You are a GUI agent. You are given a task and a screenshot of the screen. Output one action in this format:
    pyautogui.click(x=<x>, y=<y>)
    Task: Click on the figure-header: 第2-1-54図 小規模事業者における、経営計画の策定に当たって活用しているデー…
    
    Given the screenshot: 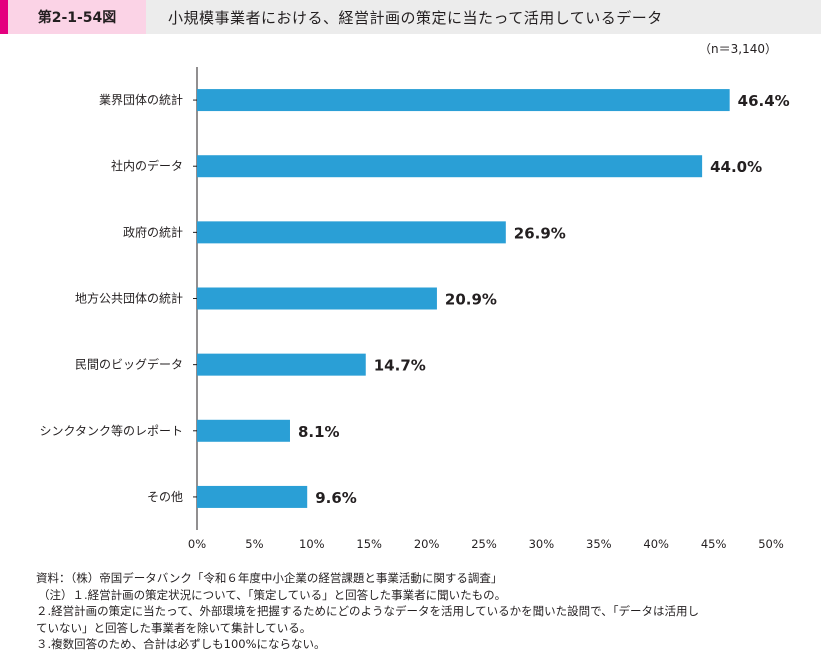 What is the action you would take?
    pyautogui.click(x=410, y=17)
    